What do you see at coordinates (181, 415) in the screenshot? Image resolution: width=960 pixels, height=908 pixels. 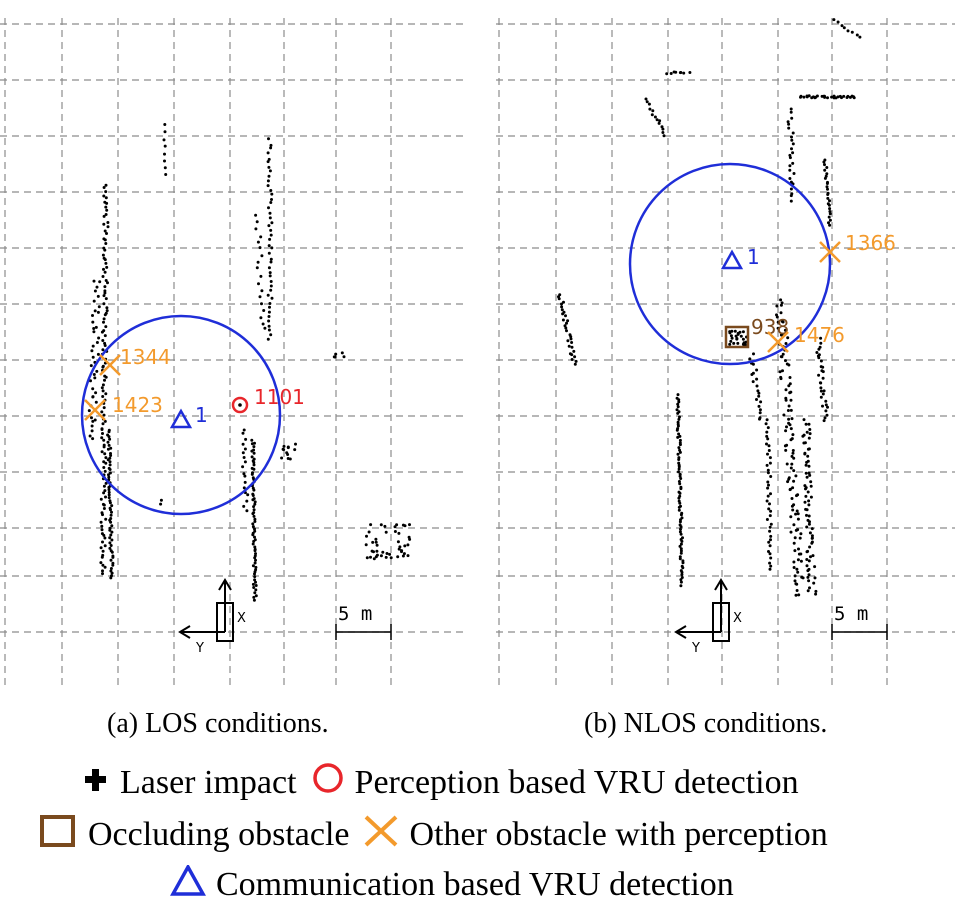 I see `communication-range-circle` at bounding box center [181, 415].